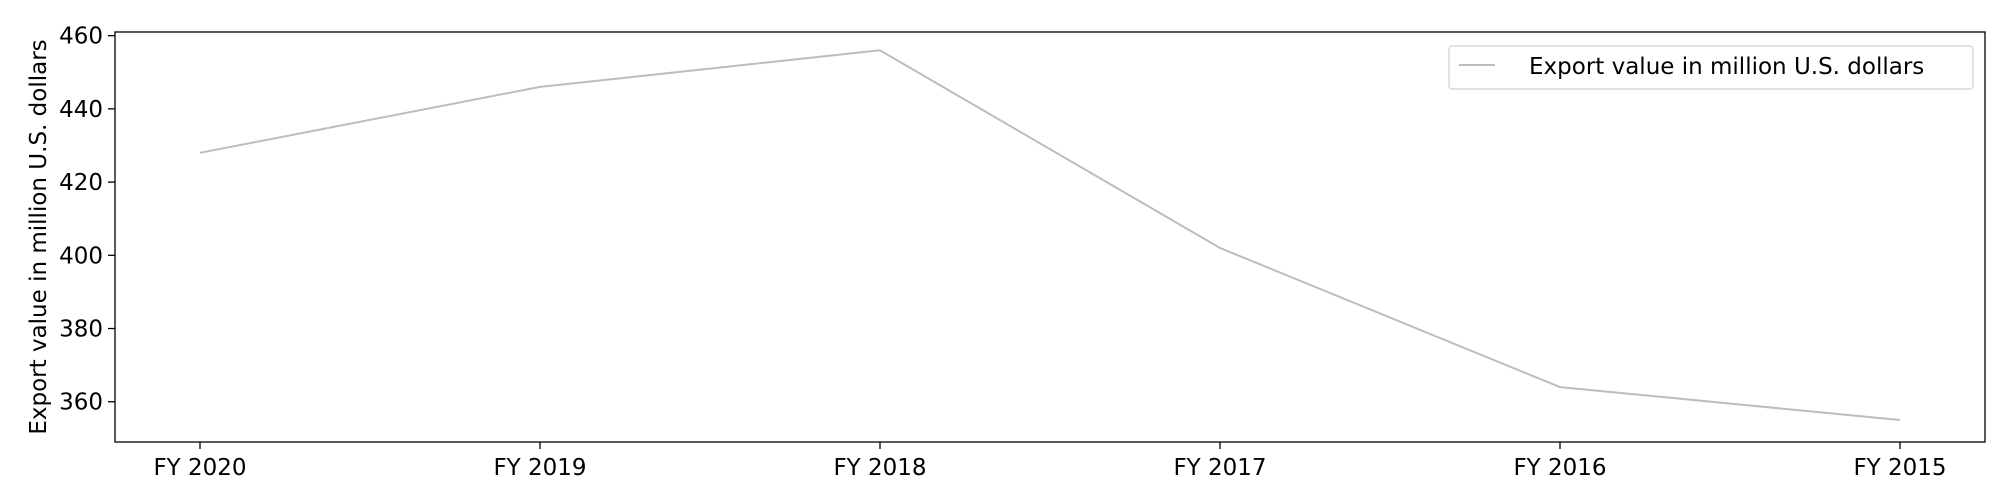 This screenshot has width=2000, height=504. What do you see at coordinates (81, 110) in the screenshot?
I see `y-tick-label: 440` at bounding box center [81, 110].